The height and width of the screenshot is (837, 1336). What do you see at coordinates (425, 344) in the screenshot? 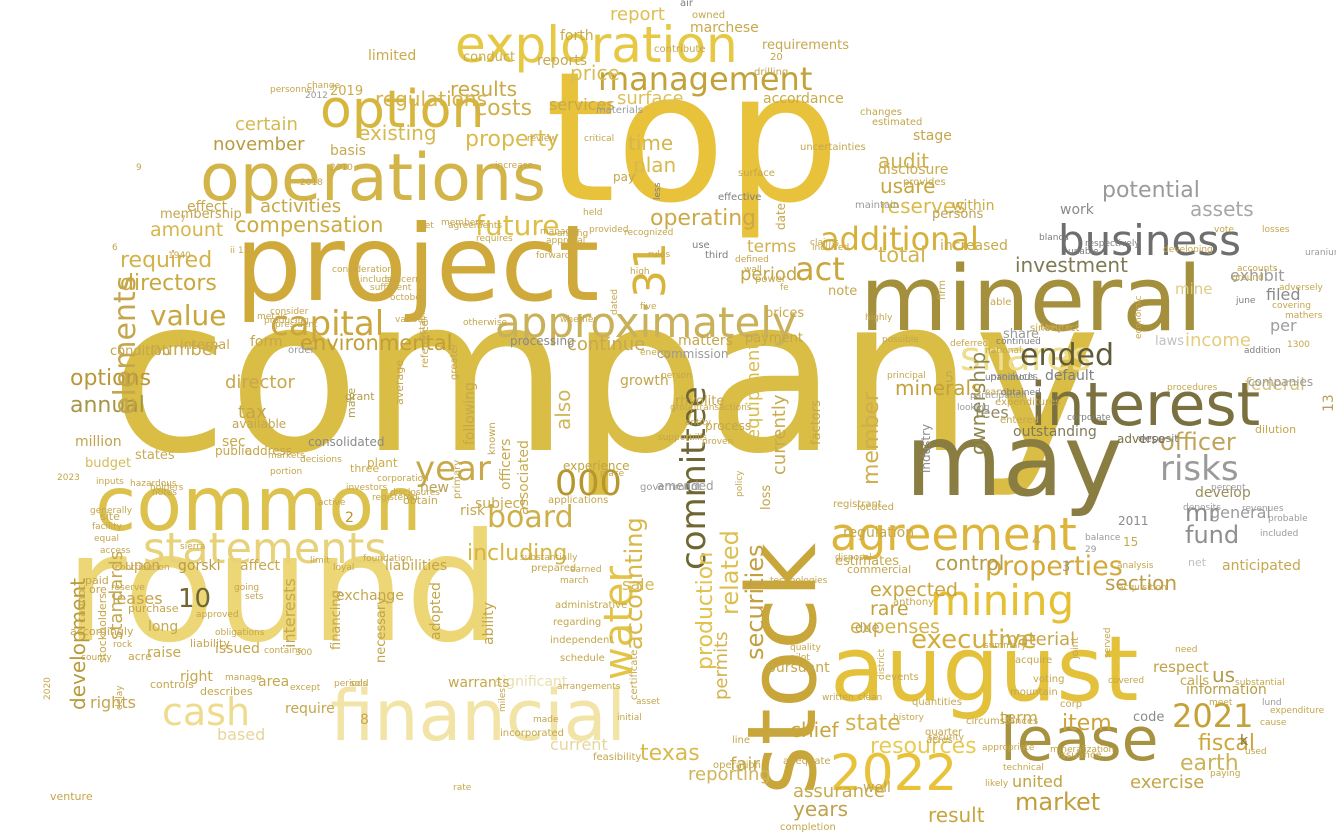
I see `word-reference: reference` at bounding box center [425, 344].